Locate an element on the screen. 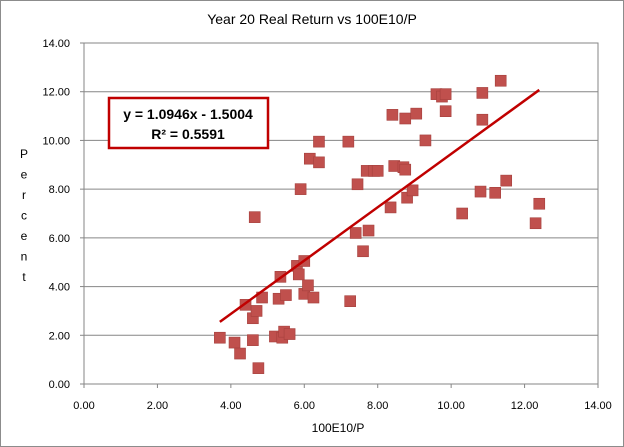 This screenshot has height=447, width=624. y-axis-ticks: 0.00 2.00 4.00 6.00 8.00 10.00 12.00 14.00 is located at coordinates (63, 214).